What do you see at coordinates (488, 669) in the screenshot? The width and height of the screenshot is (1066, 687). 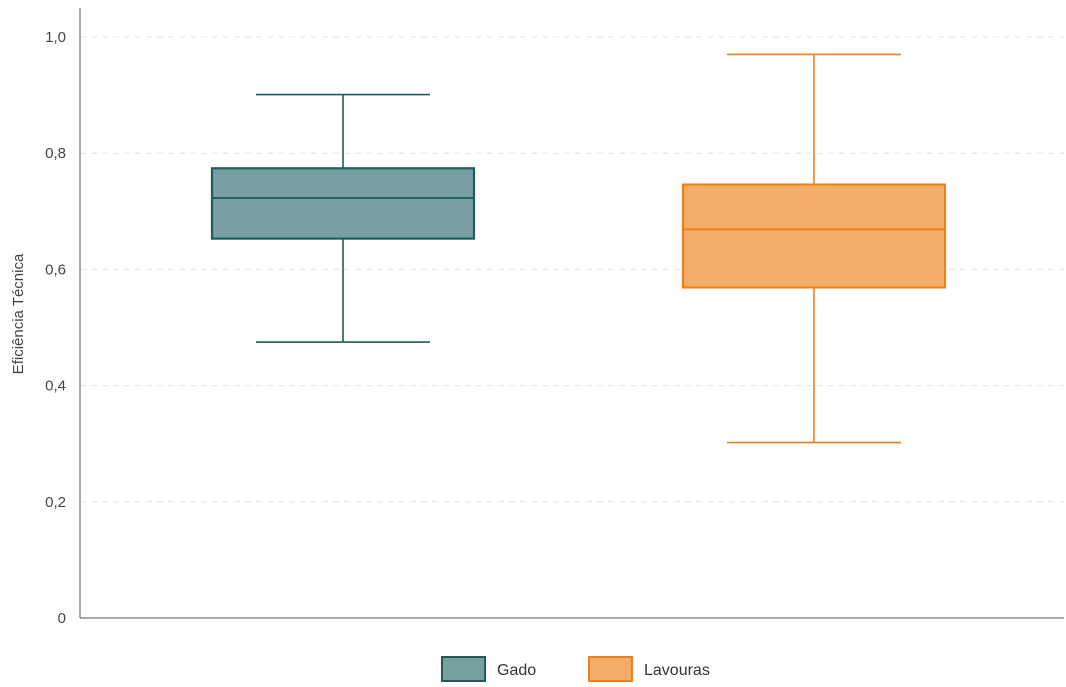 I see `legend-item-gado: Gado` at bounding box center [488, 669].